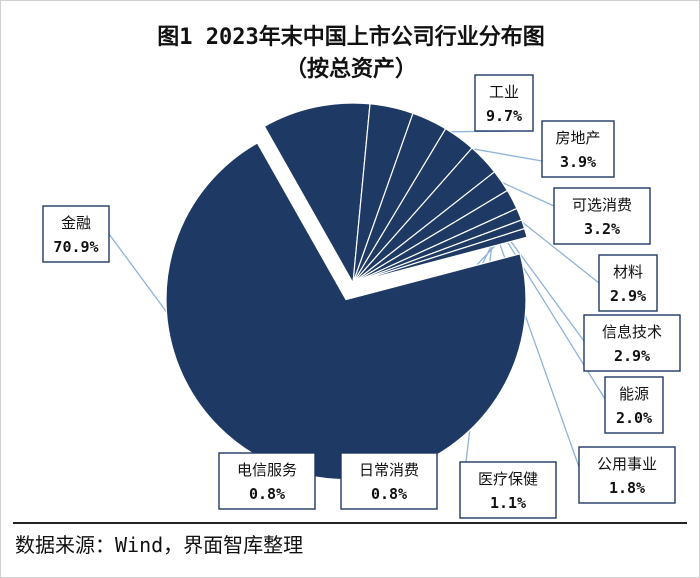  Describe the element at coordinates (578, 162) in the screenshot. I see `slice-value-label: 3.9%` at that location.